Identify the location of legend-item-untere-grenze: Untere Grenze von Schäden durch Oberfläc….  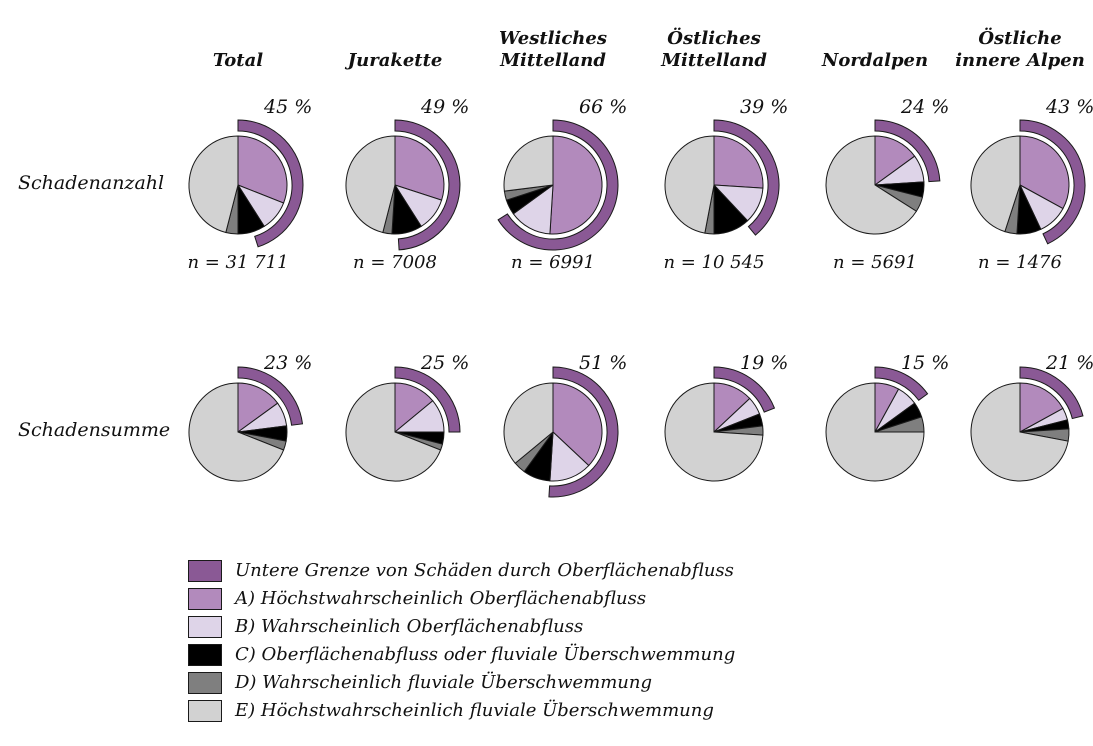
(461, 570).